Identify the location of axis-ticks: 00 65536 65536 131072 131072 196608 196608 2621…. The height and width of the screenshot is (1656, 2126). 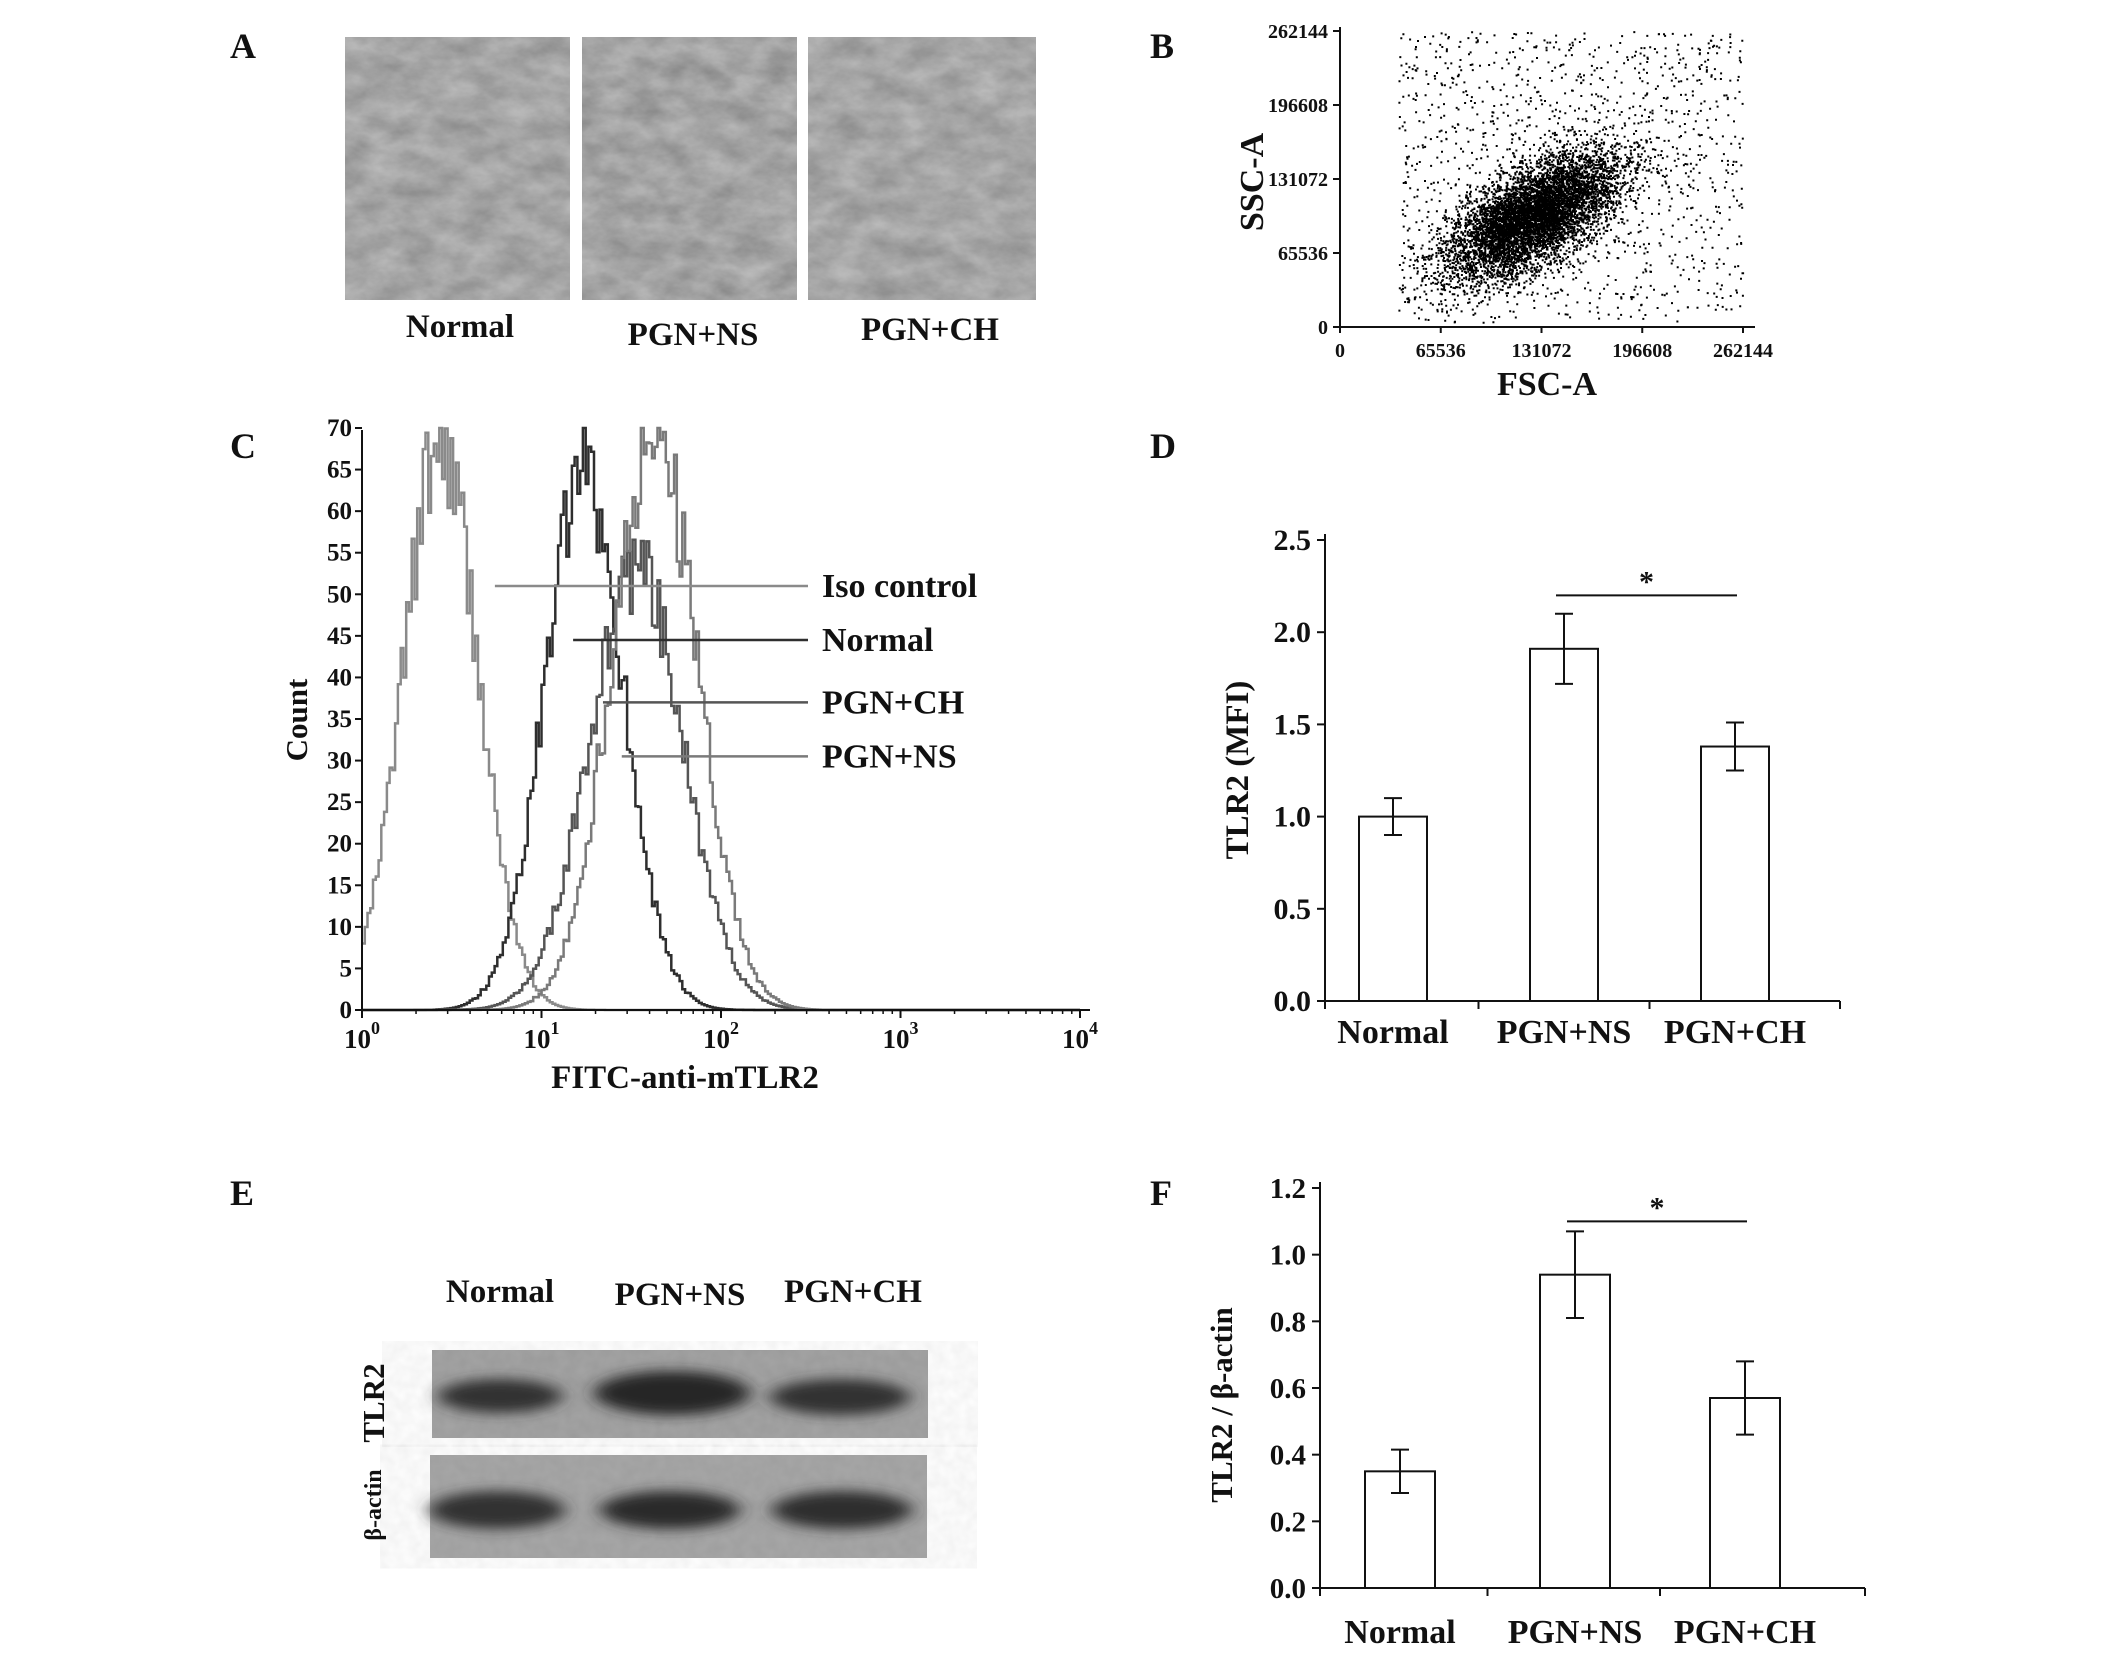
(1520, 191).